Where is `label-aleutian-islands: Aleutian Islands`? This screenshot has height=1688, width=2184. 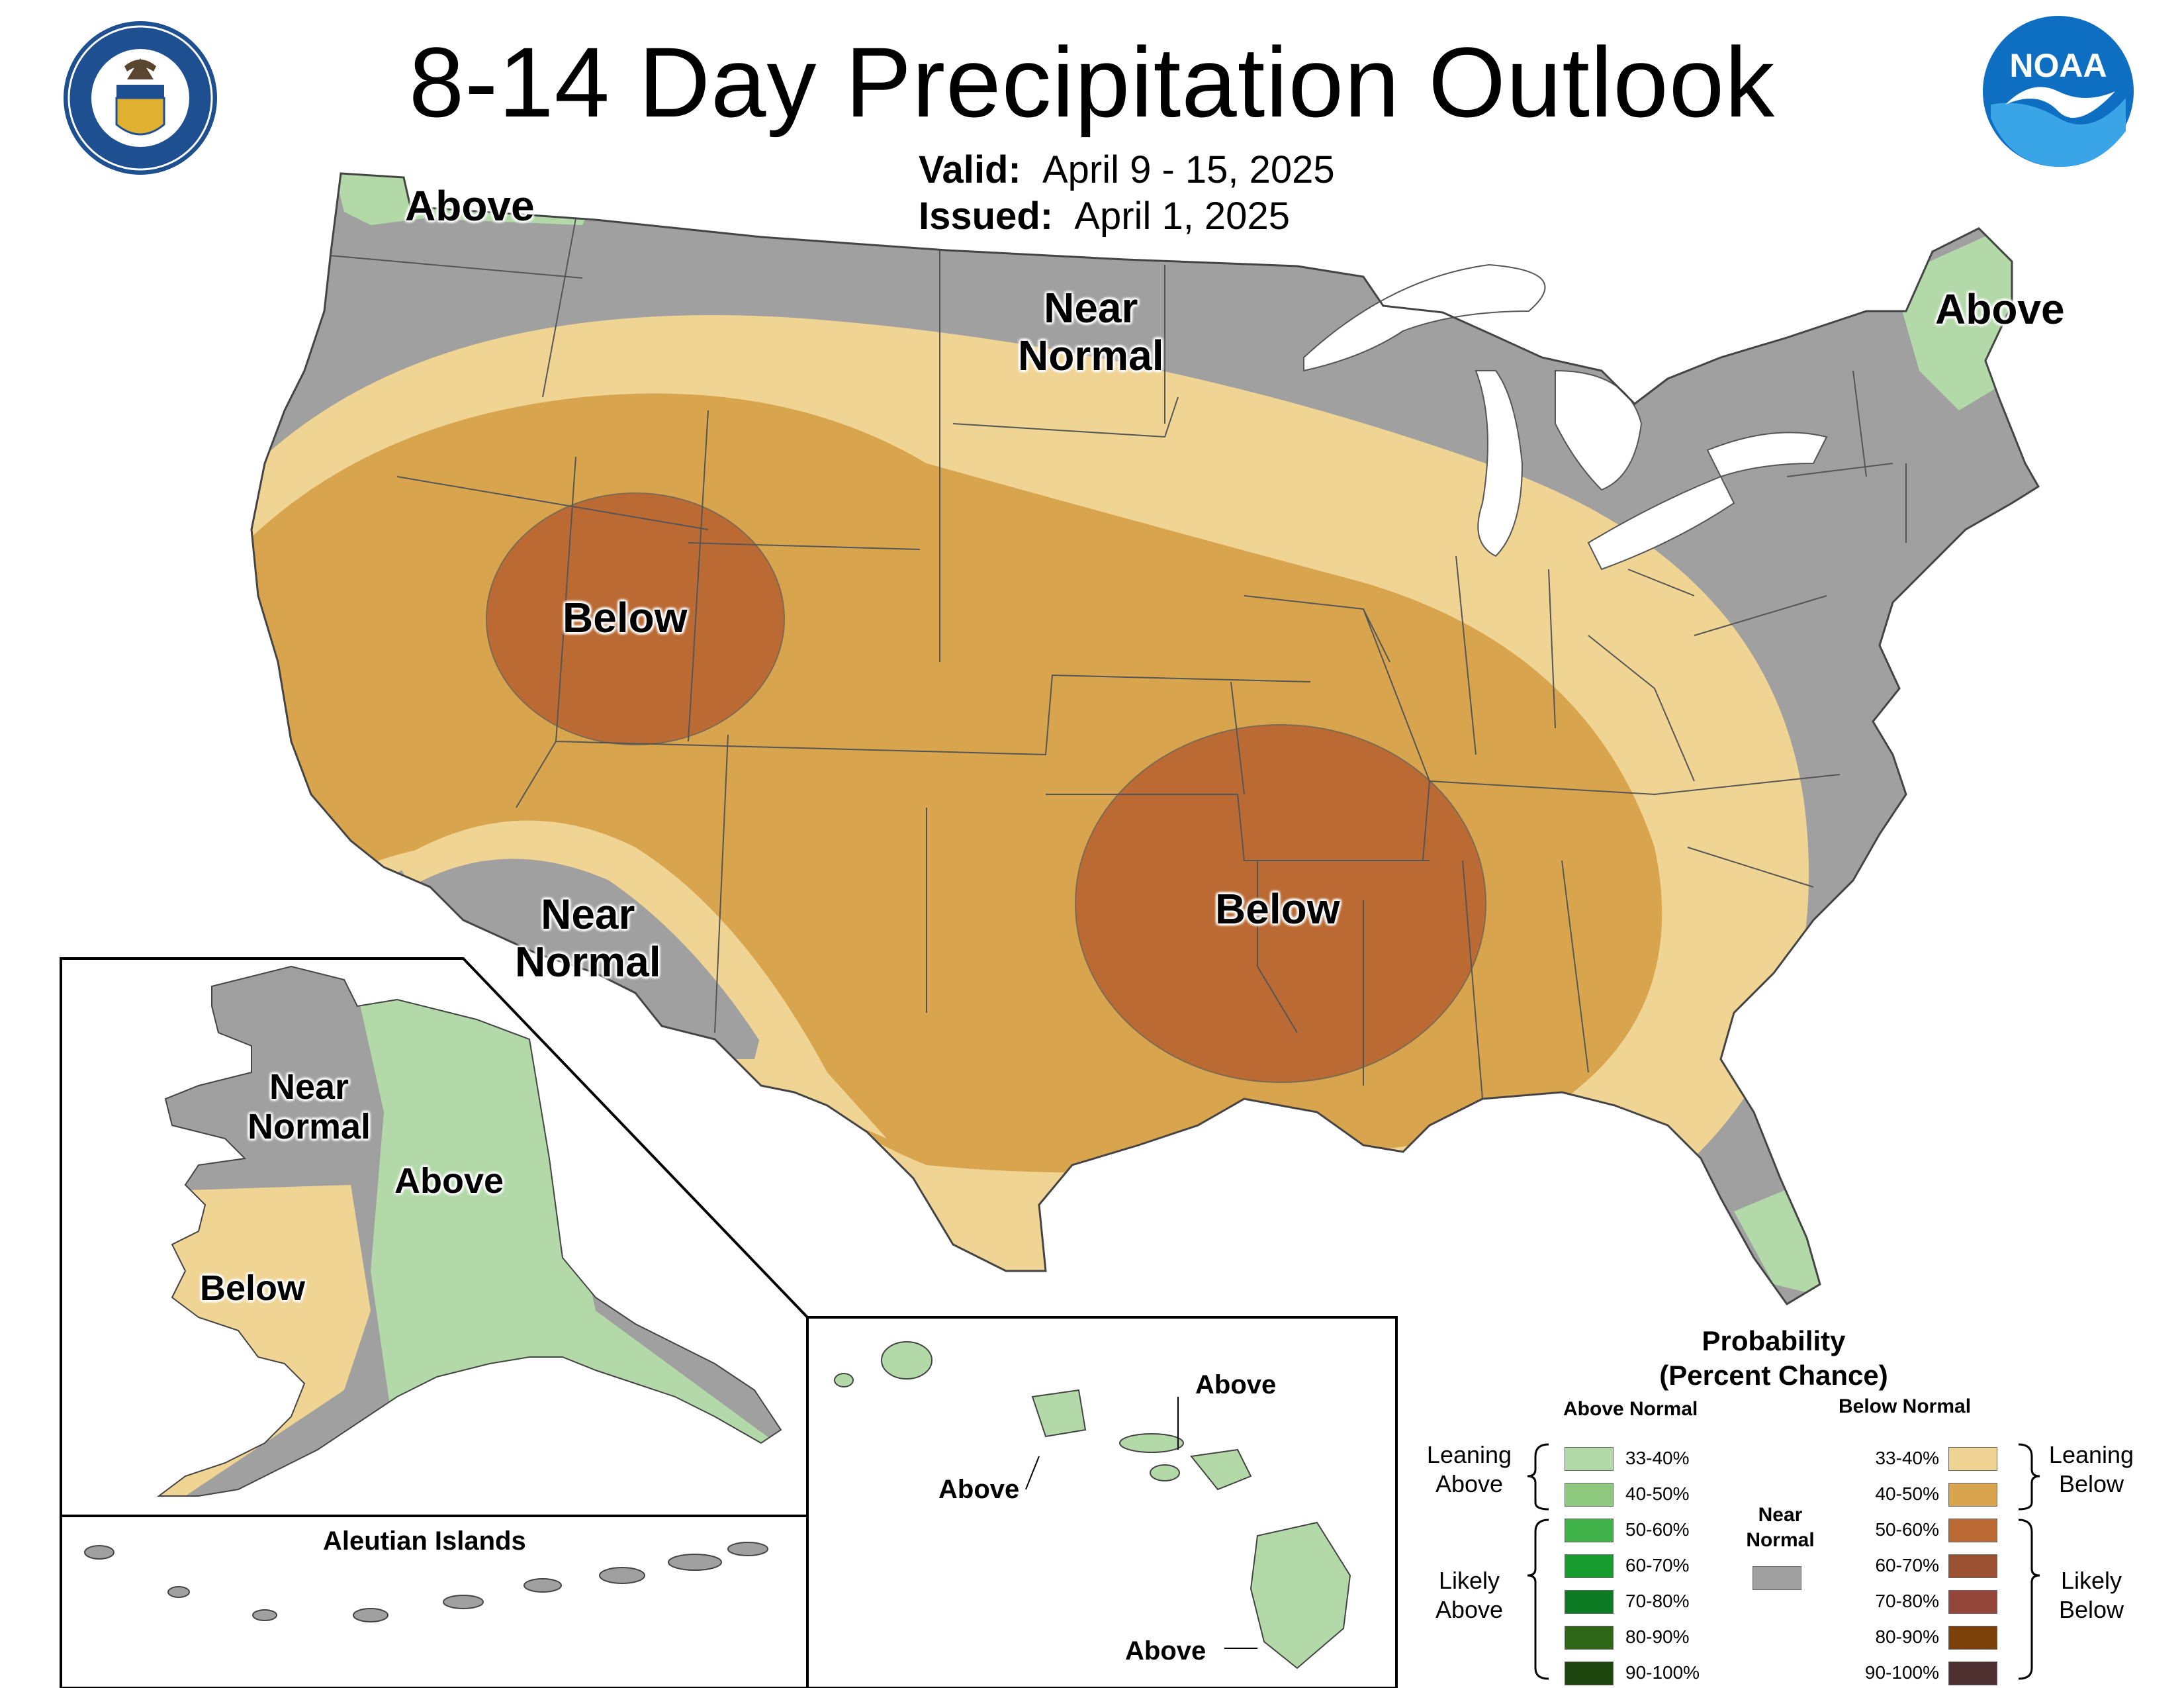
label-aleutian-islands: Aleutian Islands is located at coordinates (424, 1541).